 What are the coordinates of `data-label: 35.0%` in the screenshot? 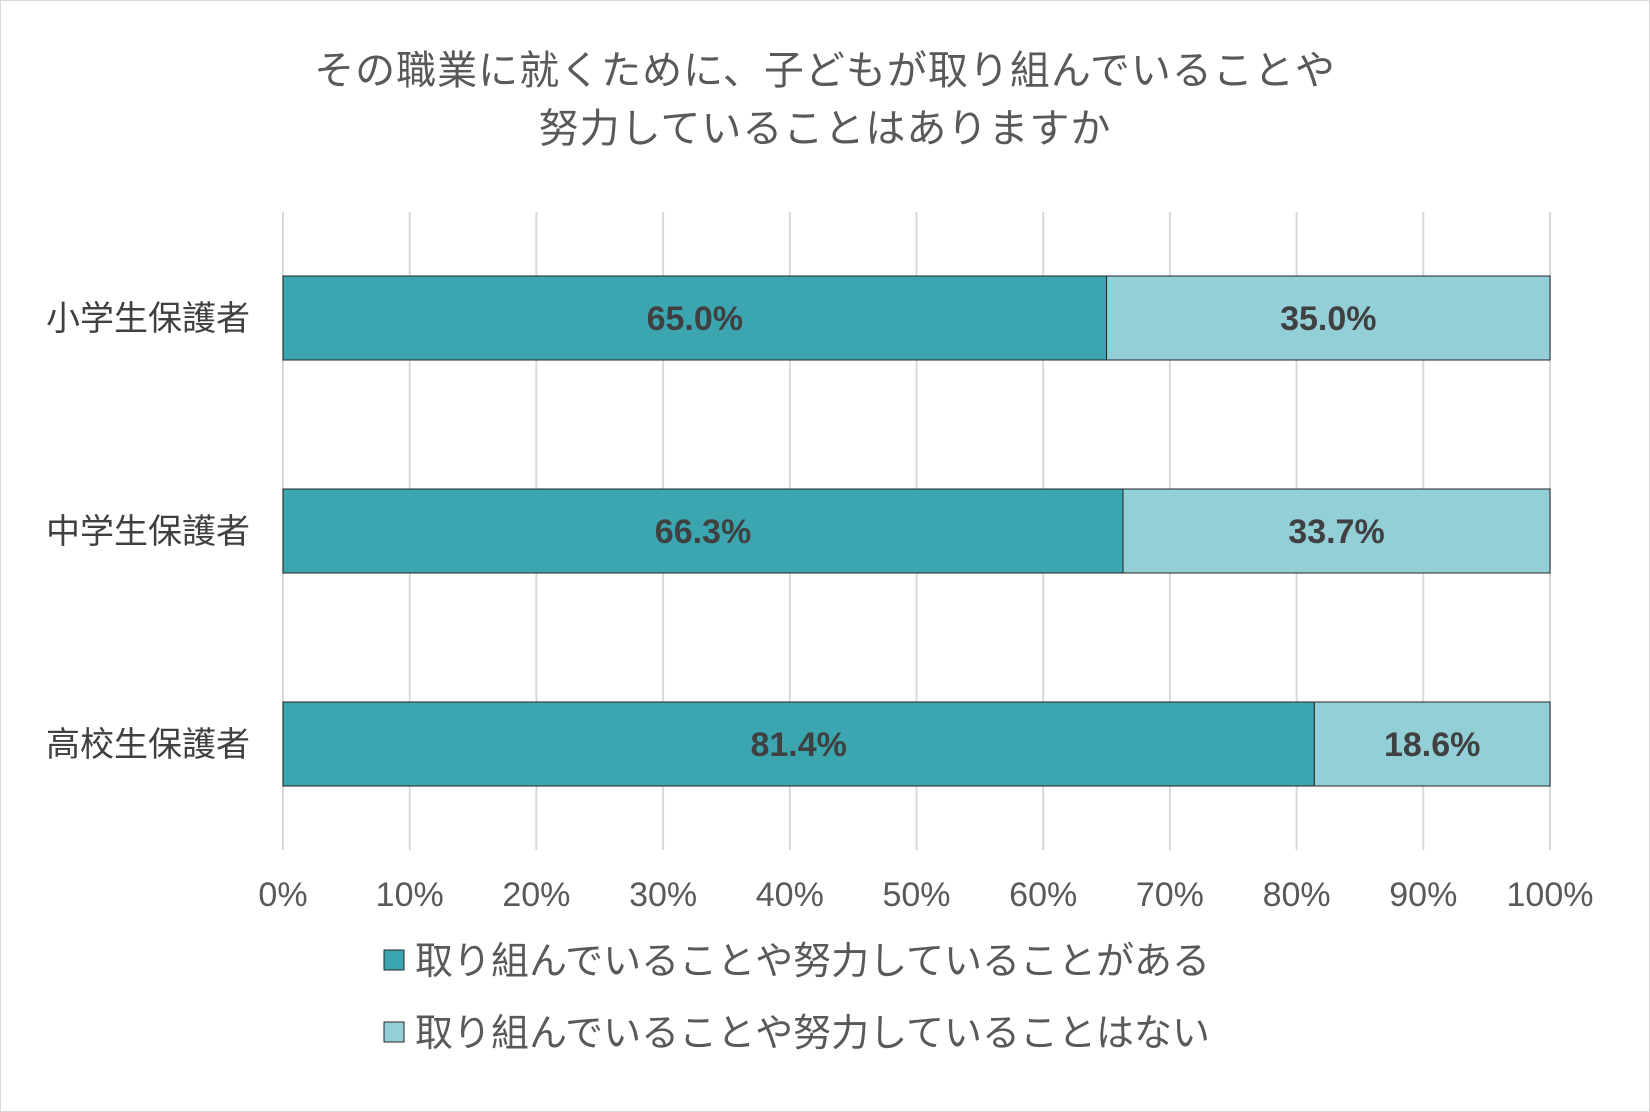 It's located at (1328, 319).